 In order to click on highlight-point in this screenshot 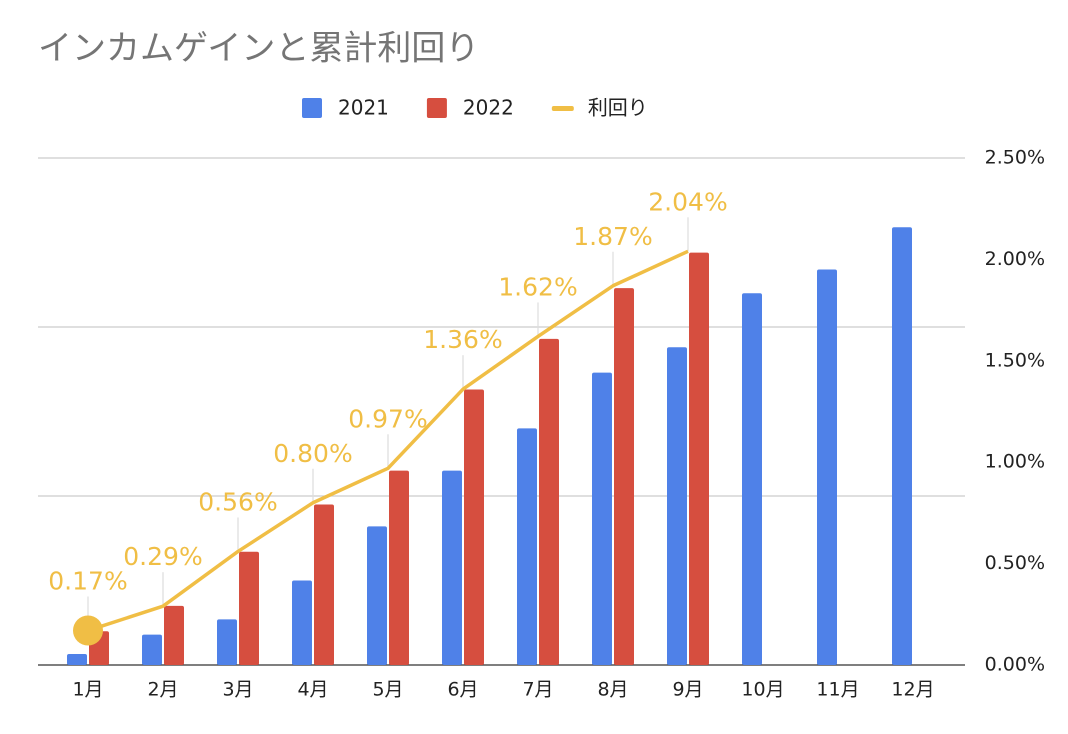, I will do `click(88, 630)`.